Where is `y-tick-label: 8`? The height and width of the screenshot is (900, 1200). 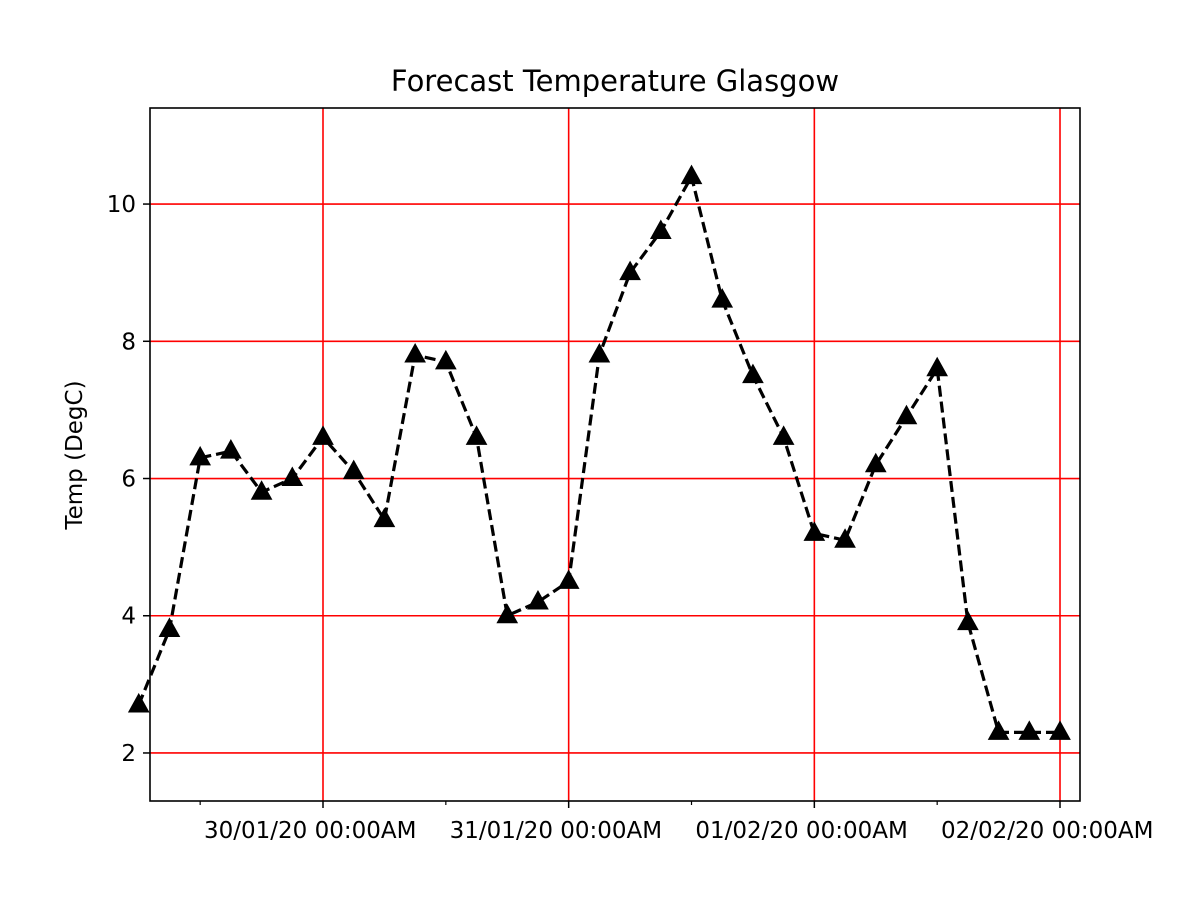
y-tick-label: 8 is located at coordinates (128, 342).